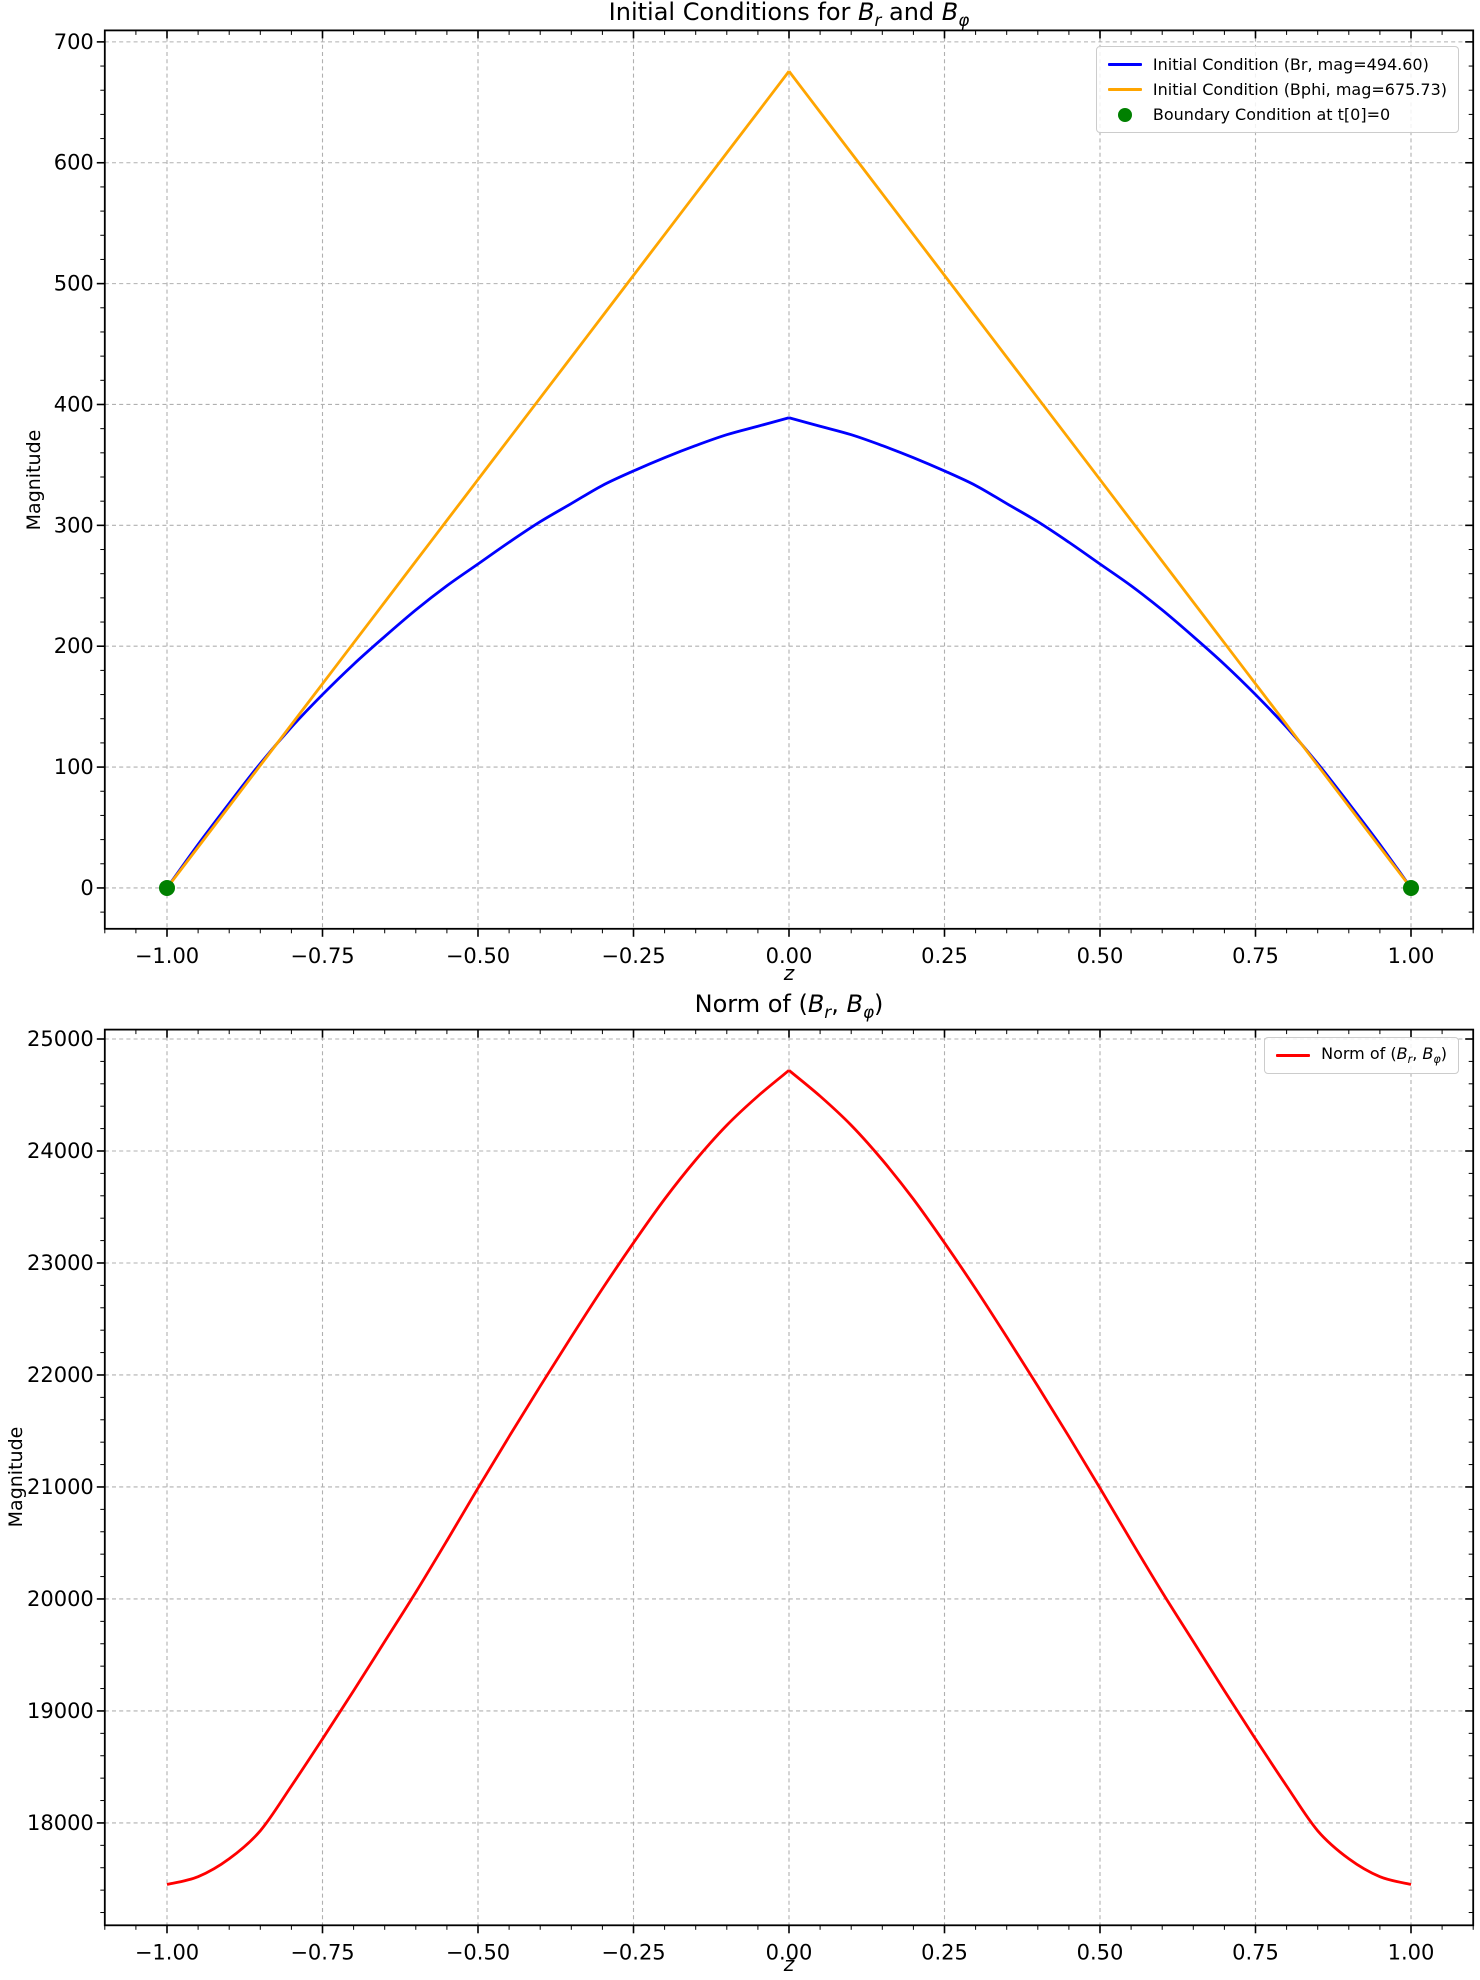  I want to click on y-tick-label: 600, so click(74, 163).